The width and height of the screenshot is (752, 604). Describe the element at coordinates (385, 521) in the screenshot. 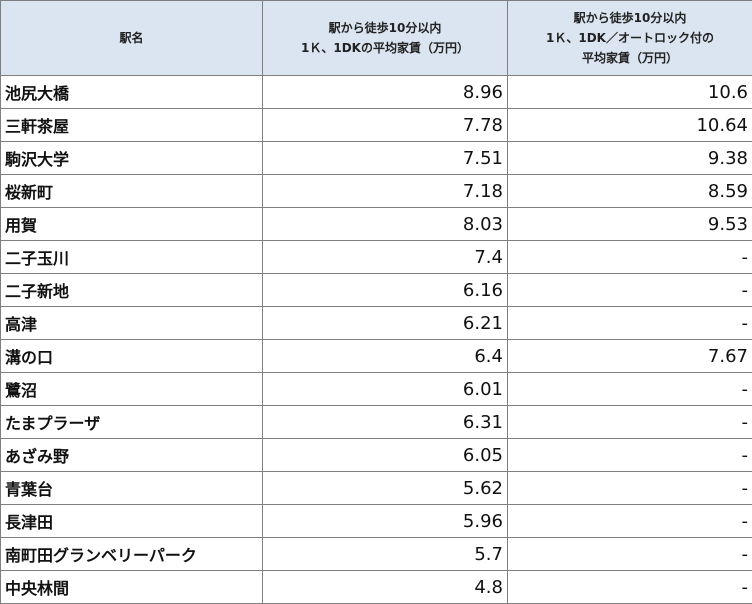

I see `rent-value: 5.96` at that location.